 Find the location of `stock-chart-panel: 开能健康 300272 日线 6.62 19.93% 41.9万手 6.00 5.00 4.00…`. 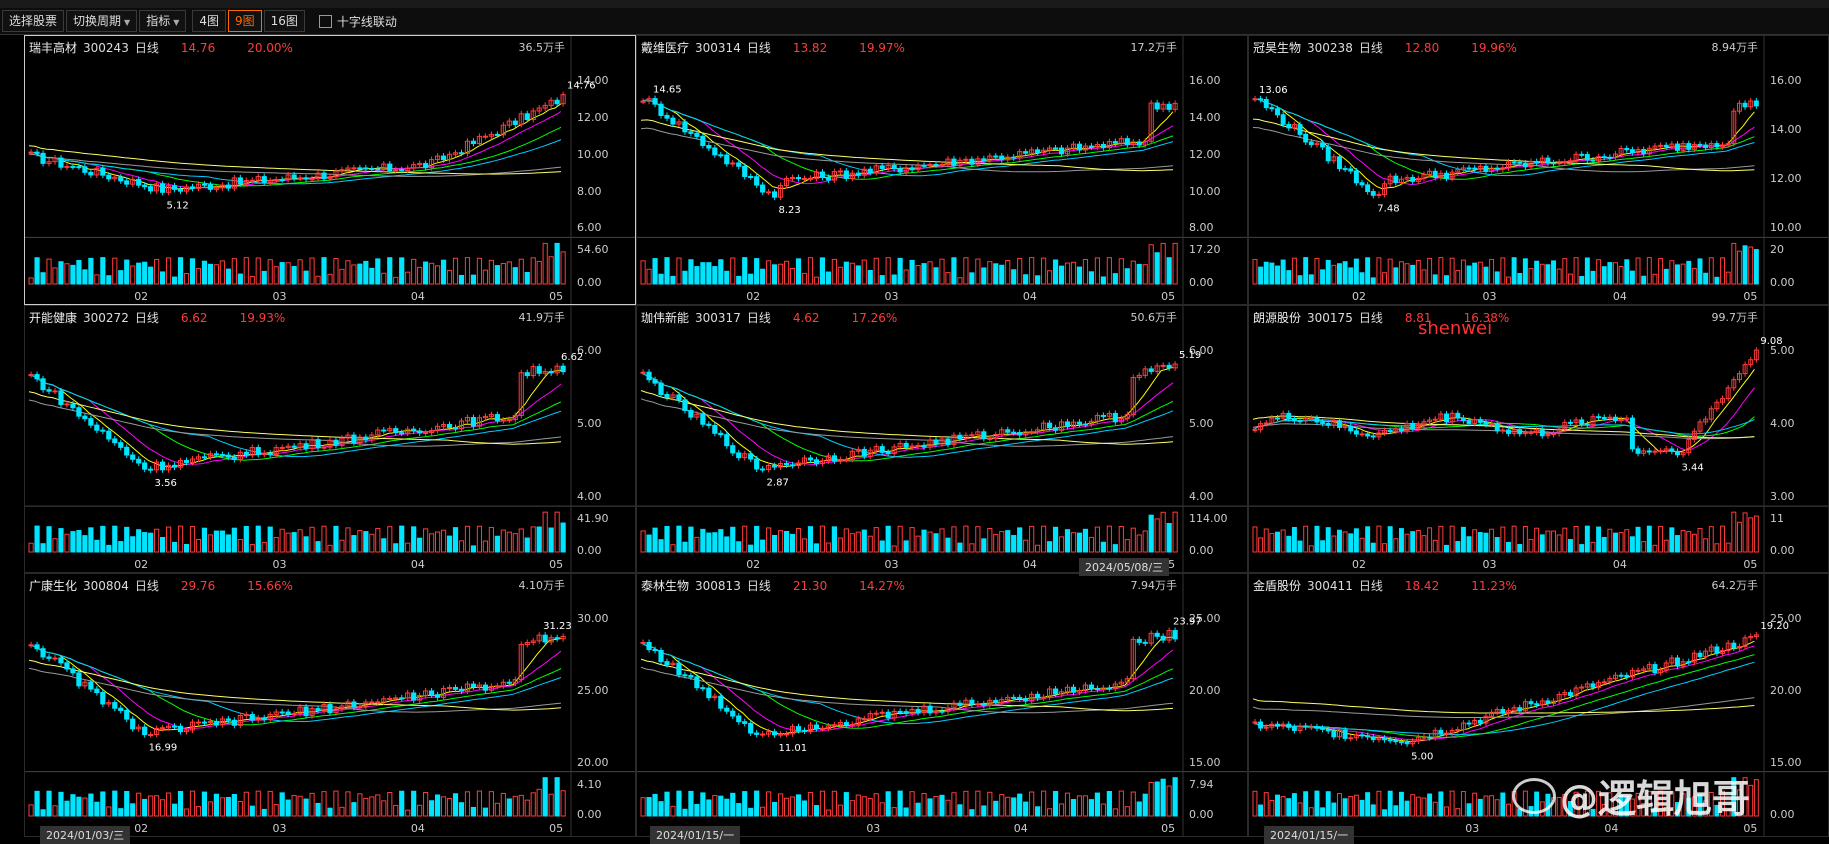

stock-chart-panel: 开能健康 300272 日线 6.62 19.93% 41.9万手 6.00 5.00 4.00… is located at coordinates (330, 439).